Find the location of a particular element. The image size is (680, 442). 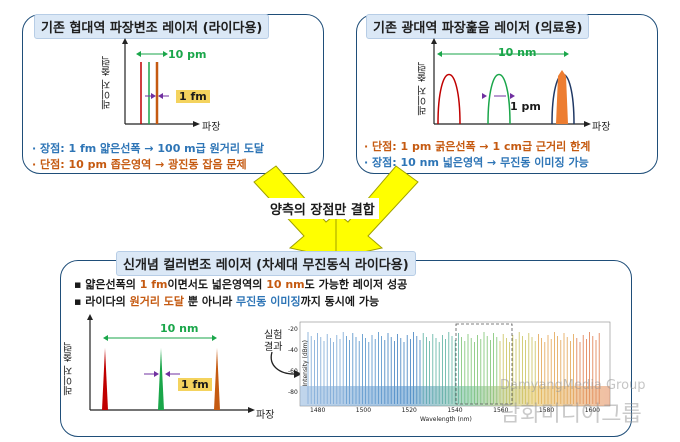

spectrum-x-title: Wavelength (nm) is located at coordinates (446, 419).